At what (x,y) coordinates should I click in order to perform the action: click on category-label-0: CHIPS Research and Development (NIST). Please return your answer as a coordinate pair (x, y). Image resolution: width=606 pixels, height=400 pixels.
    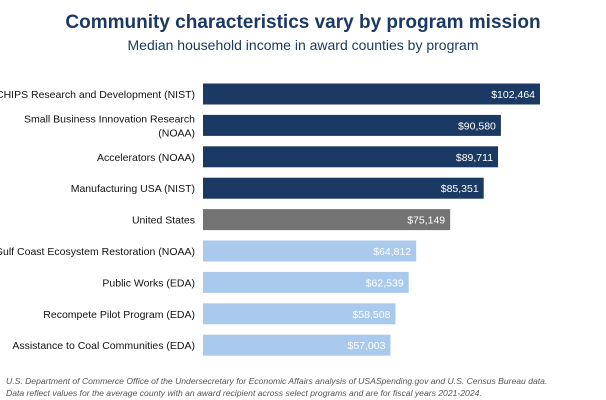
    Looking at the image, I should click on (97, 95).